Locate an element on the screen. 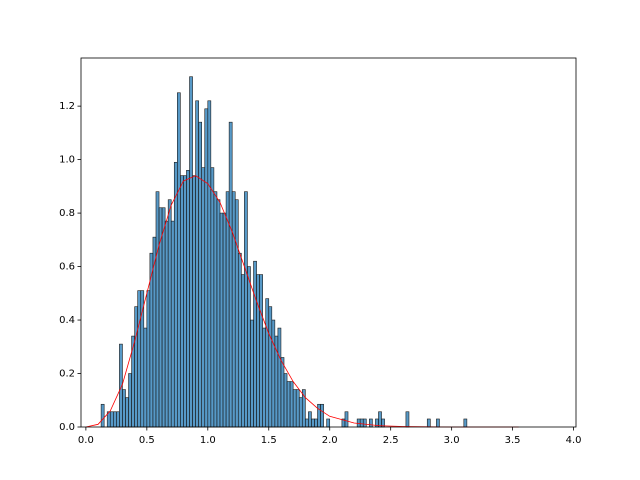  y-tick-label: 1.0 is located at coordinates (67, 160).